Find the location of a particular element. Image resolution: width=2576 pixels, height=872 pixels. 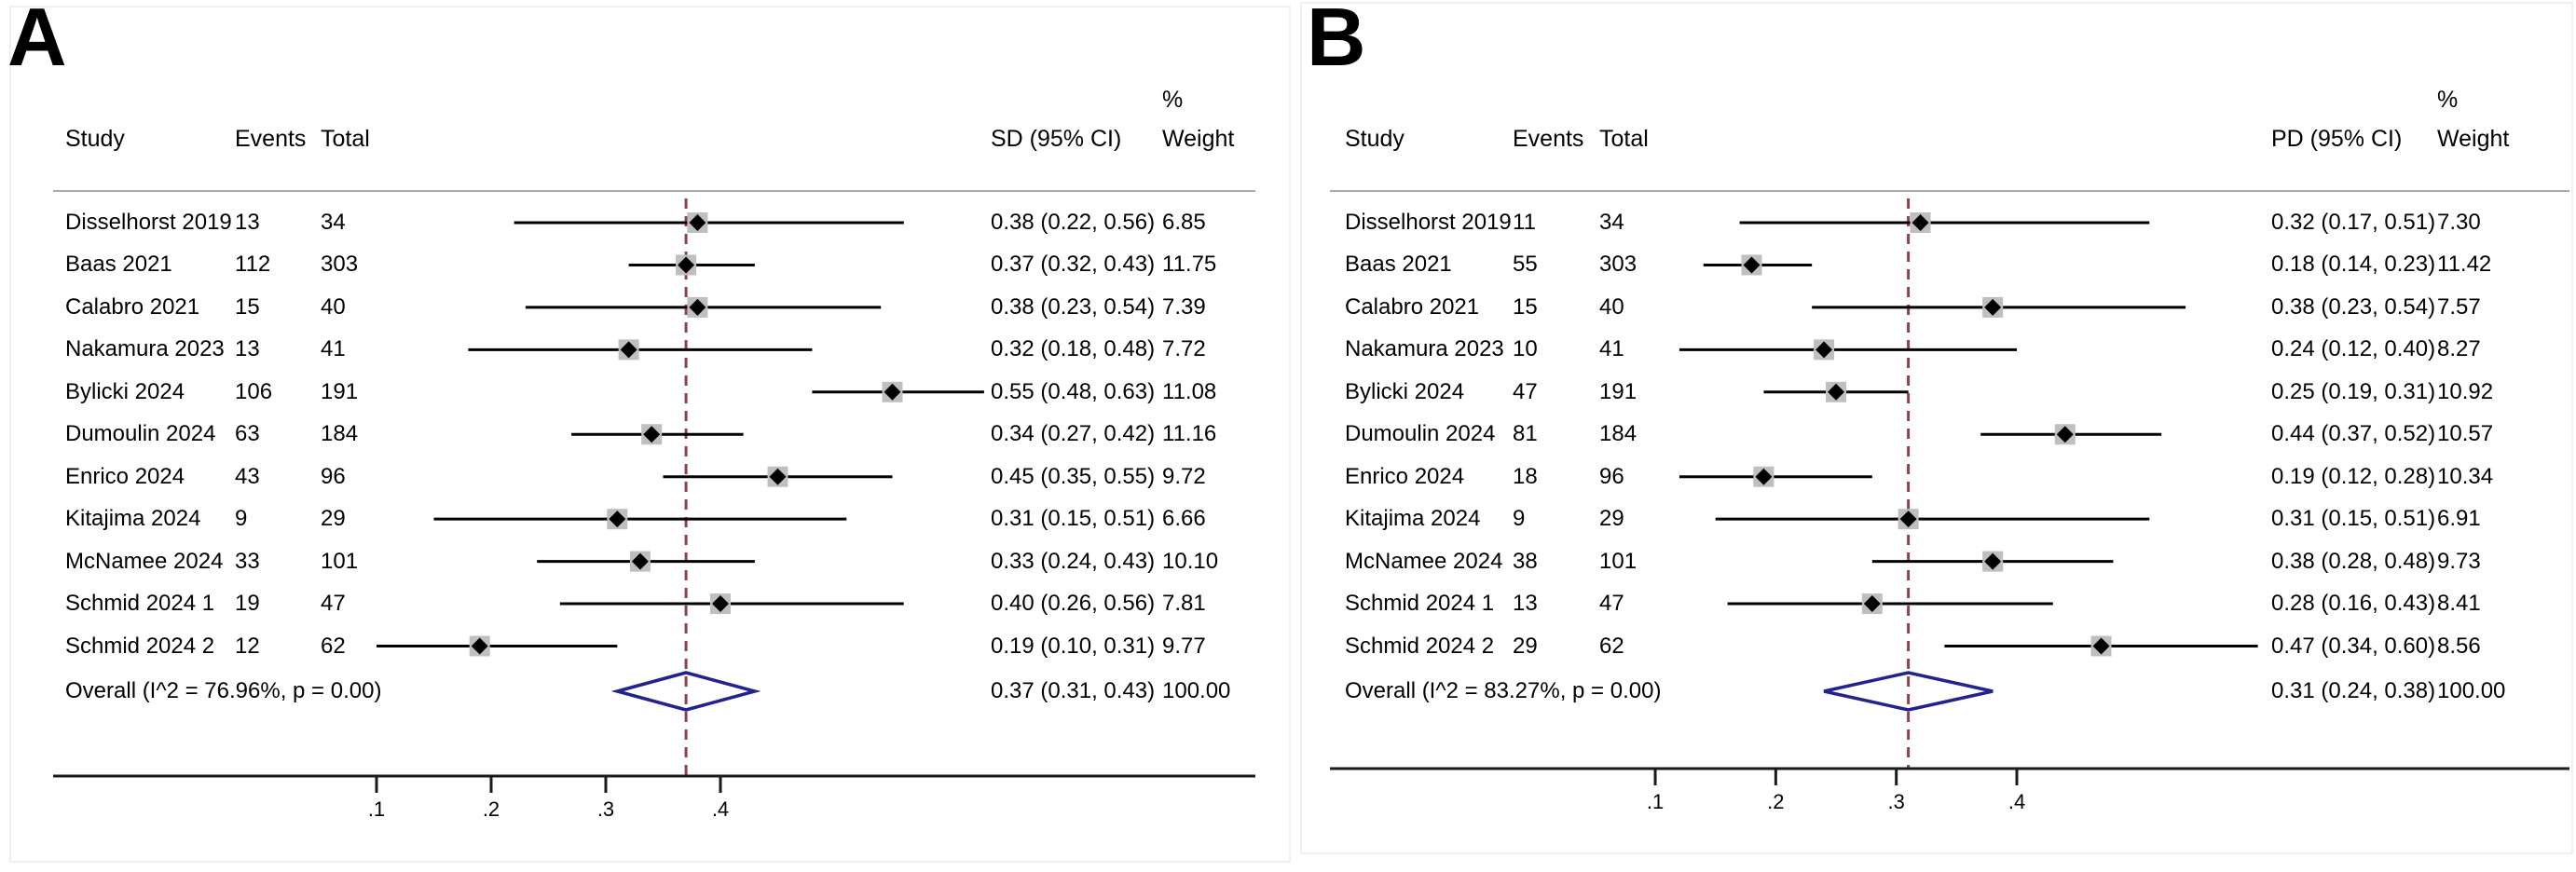

column-header-study: Study is located at coordinates (95, 139).